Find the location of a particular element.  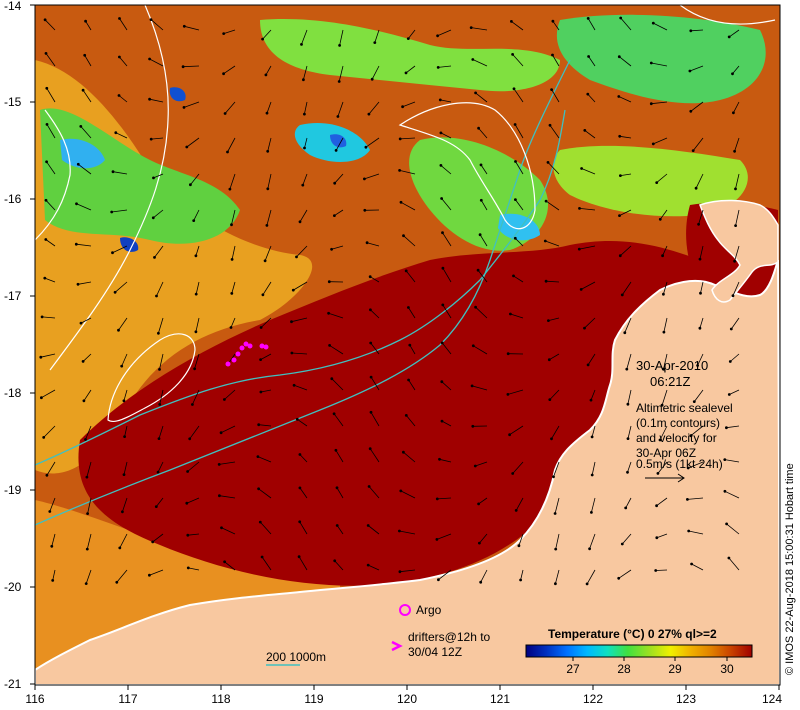

lon-tick-label: 123 is located at coordinates (686, 699).